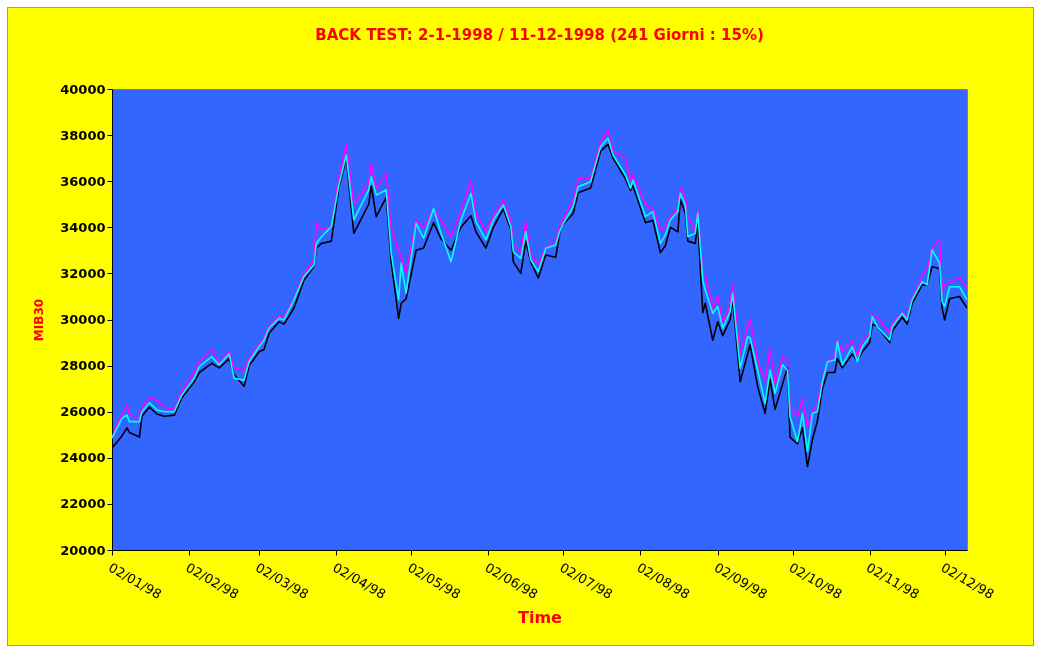  Describe the element at coordinates (83, 181) in the screenshot. I see `y-tick-label: 36000` at that location.